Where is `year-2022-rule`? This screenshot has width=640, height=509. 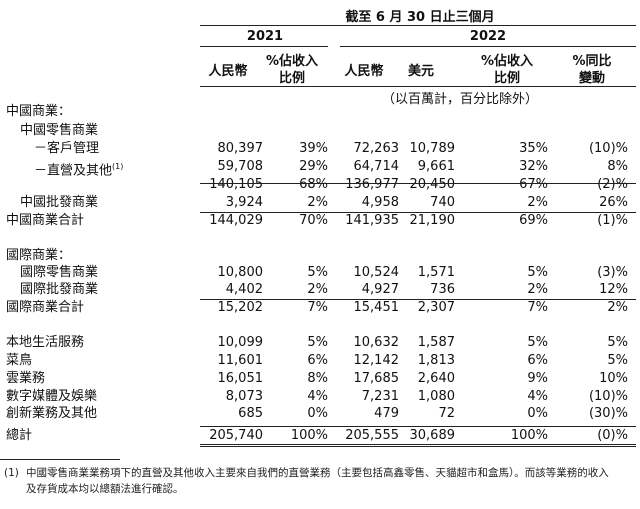 year-2022-rule is located at coordinates (488, 46).